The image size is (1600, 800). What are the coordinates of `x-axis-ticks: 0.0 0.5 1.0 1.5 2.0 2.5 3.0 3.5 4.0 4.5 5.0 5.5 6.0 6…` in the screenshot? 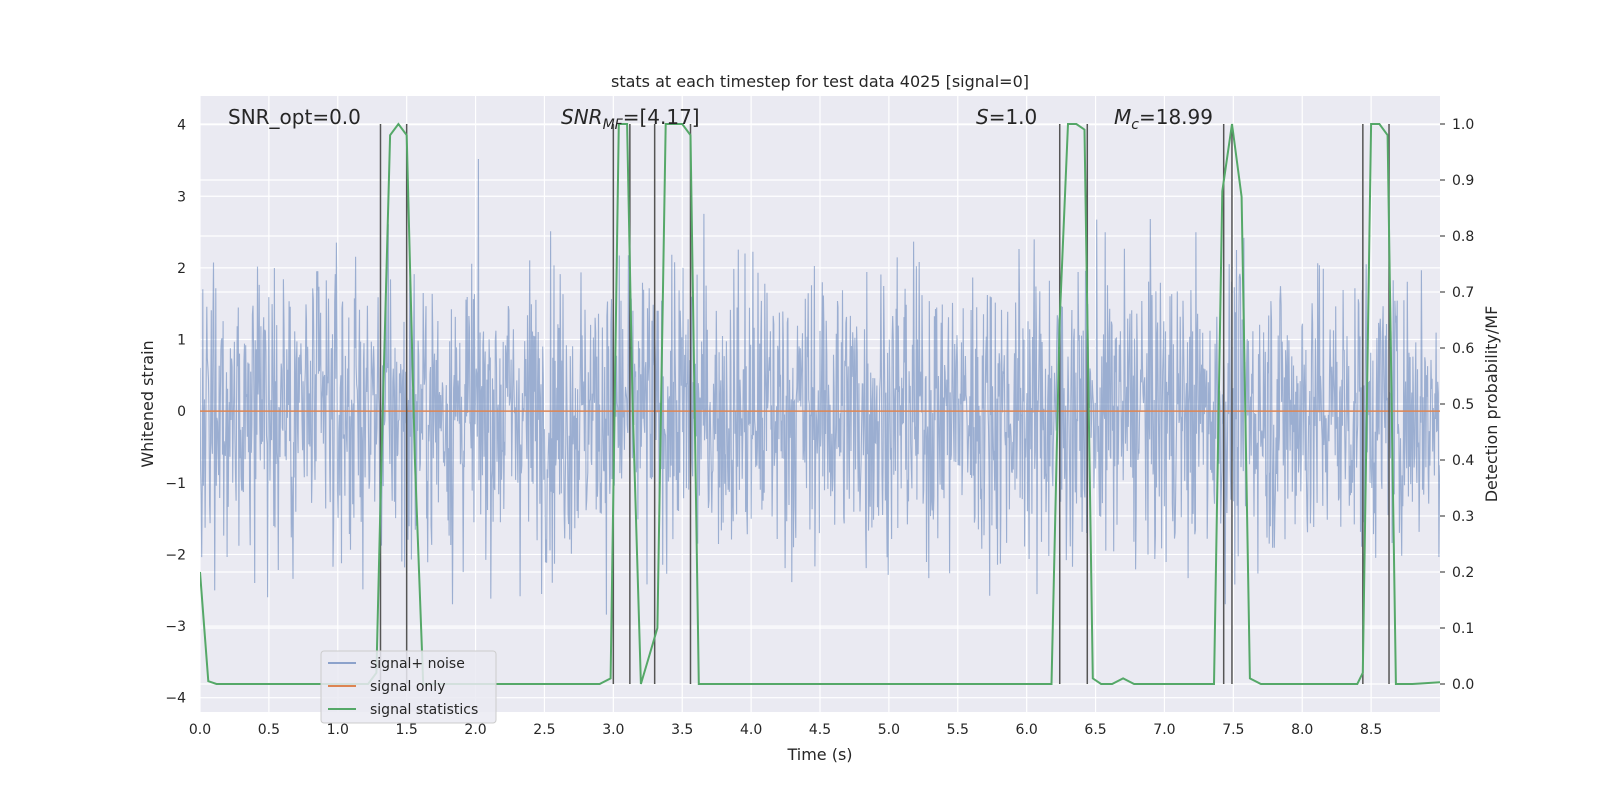 It's located at (785, 730).